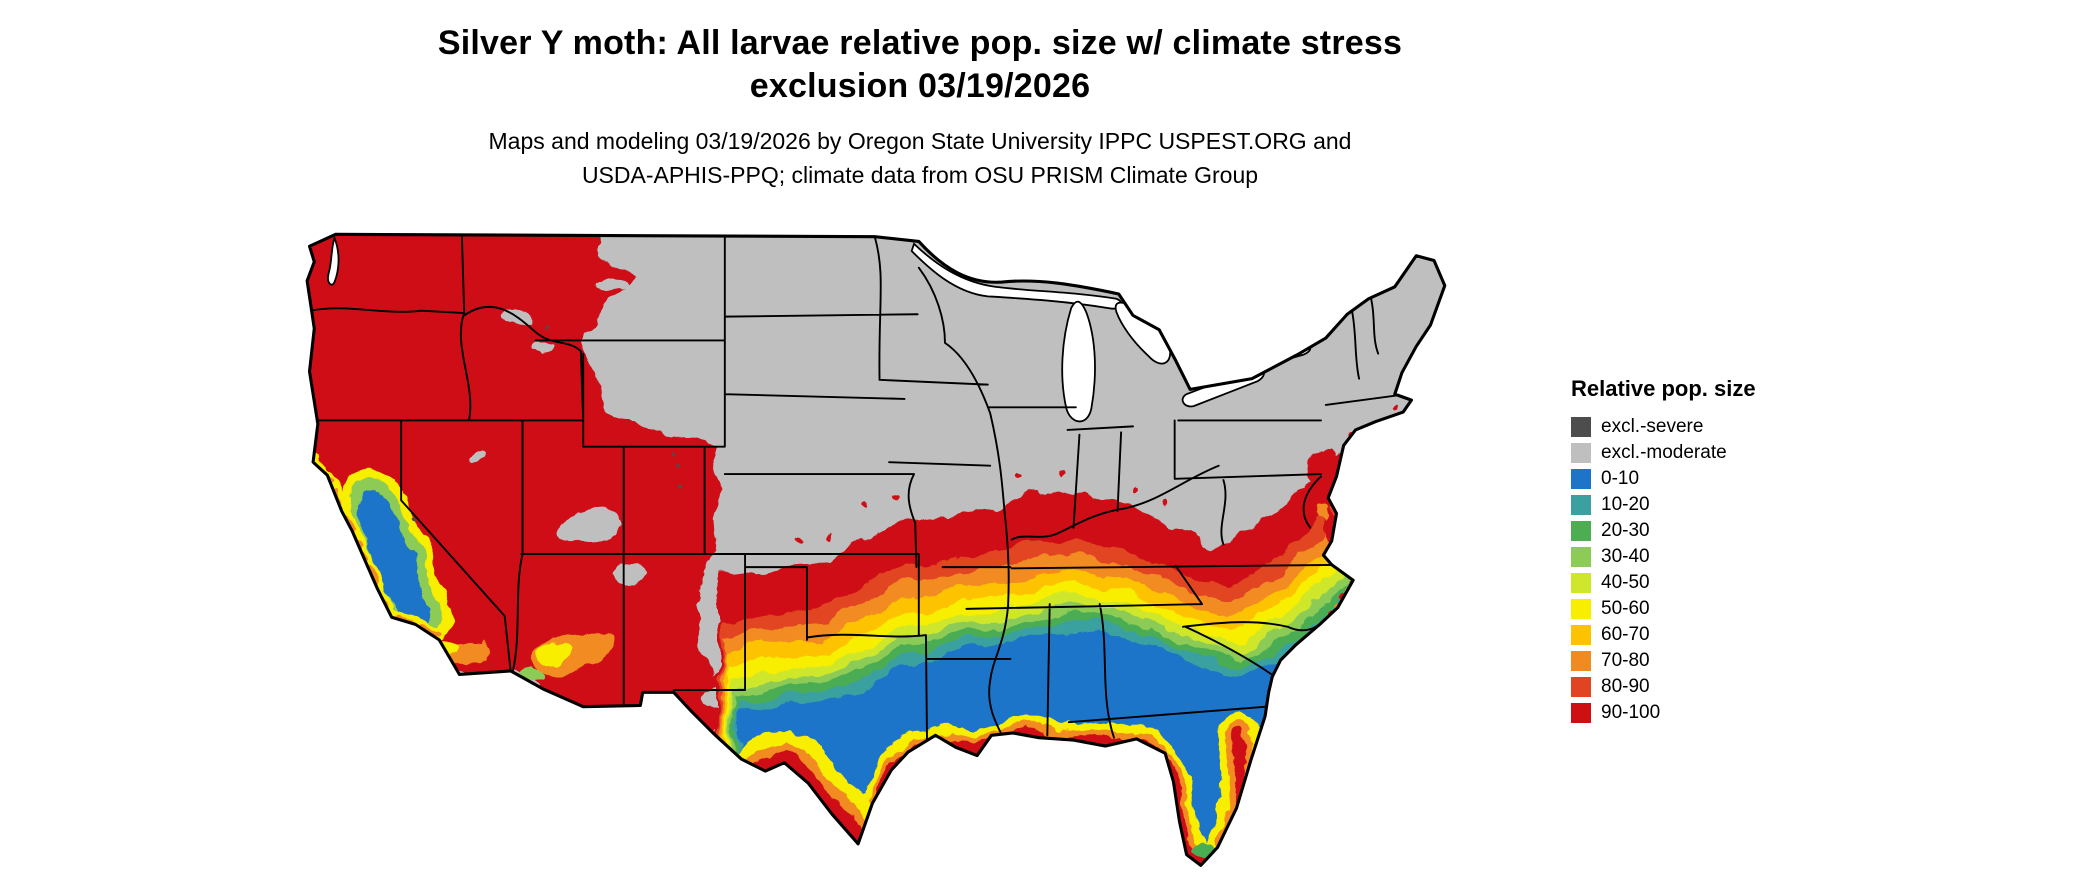  What do you see at coordinates (333, 260) in the screenshot?
I see `puget-sound` at bounding box center [333, 260].